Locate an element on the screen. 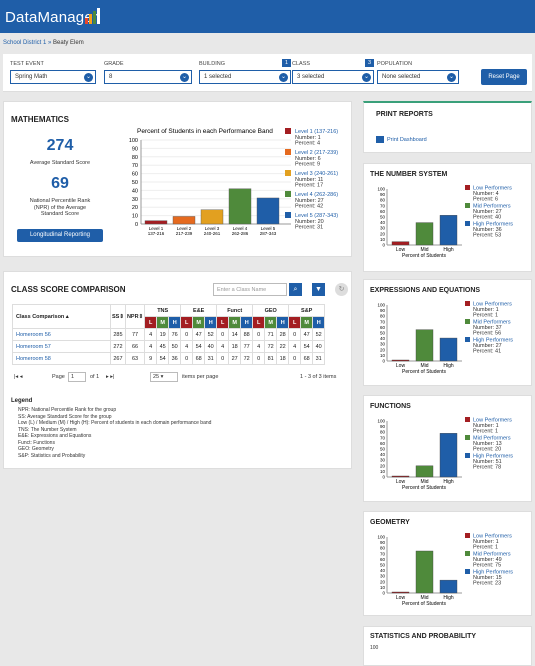 The width and height of the screenshot is (535, 666). y-tick-label: 50 is located at coordinates (383, 565).